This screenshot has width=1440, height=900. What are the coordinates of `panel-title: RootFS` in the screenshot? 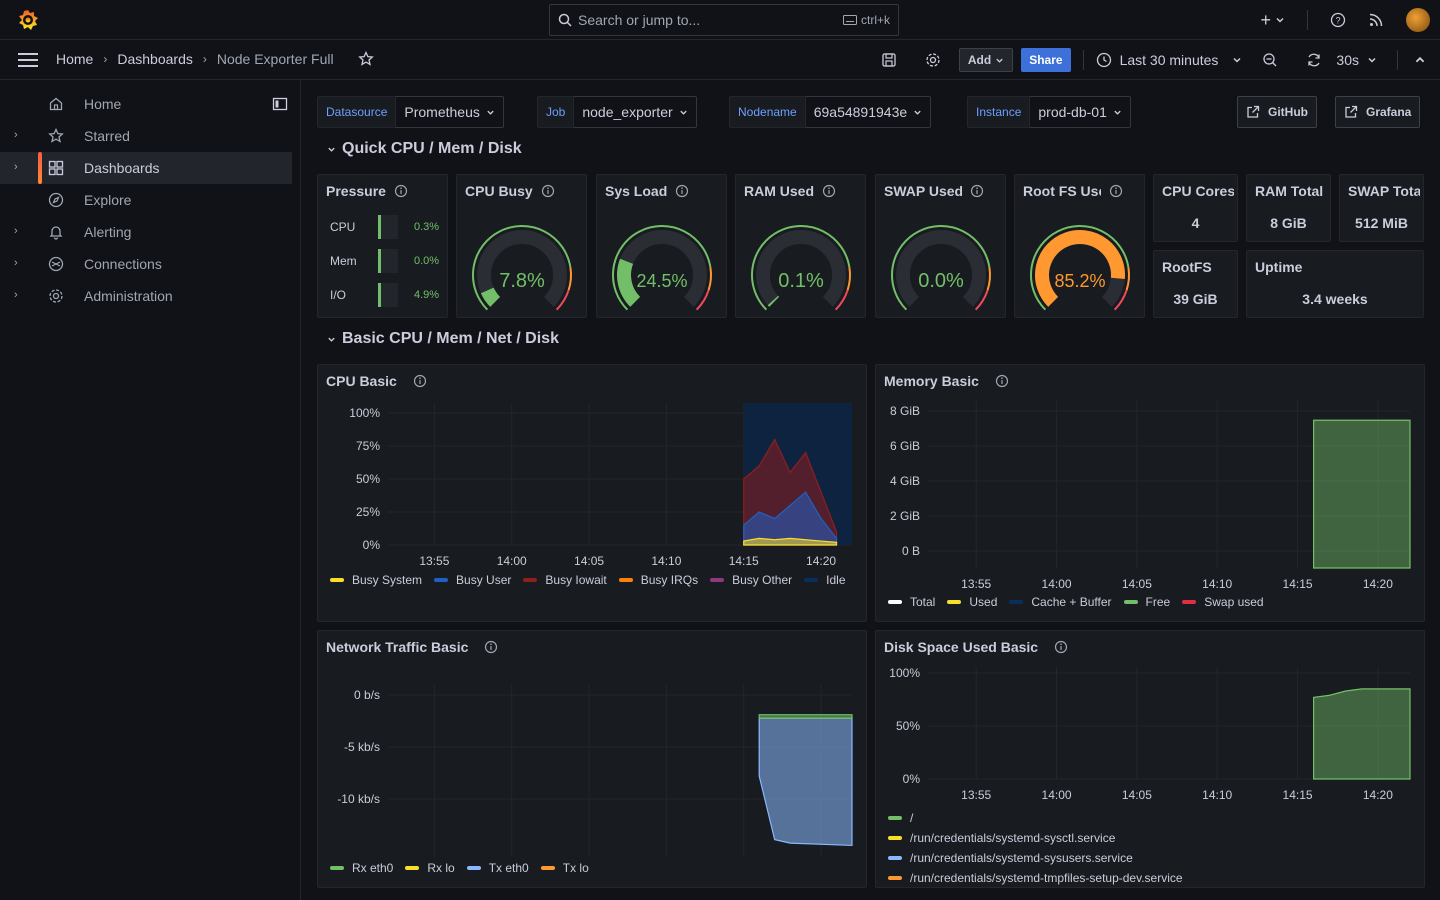 It's located at (1187, 267).